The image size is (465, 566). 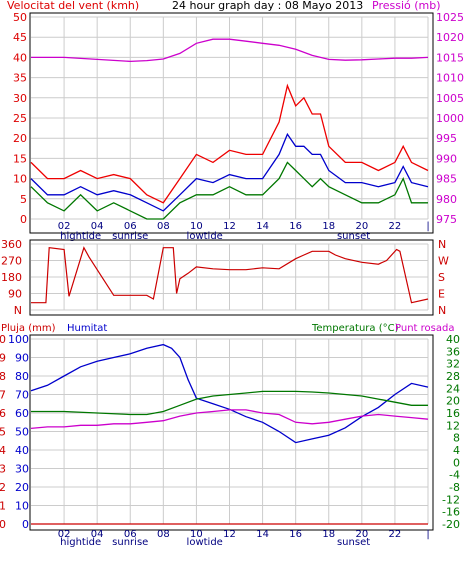 What do you see at coordinates (3, 469) in the screenshot?
I see `rain-tick-3: 3` at bounding box center [3, 469].